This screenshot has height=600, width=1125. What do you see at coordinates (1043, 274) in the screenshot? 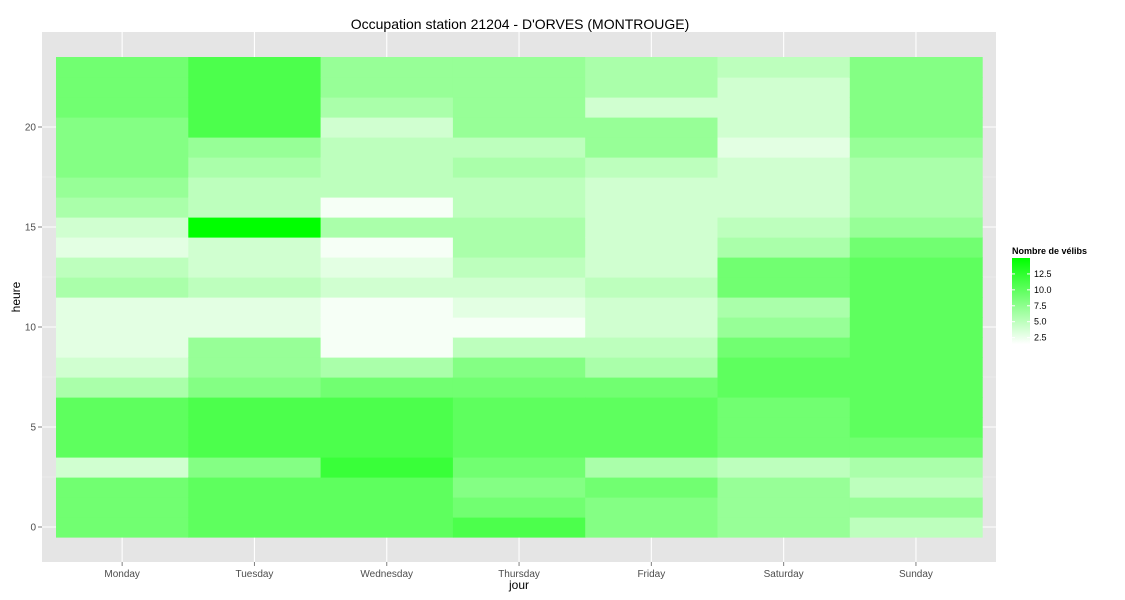
I see `legend-tick-label: 12.5` at bounding box center [1043, 274].